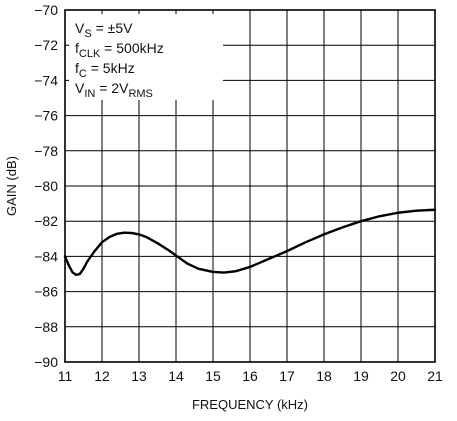 The width and height of the screenshot is (457, 421). Describe the element at coordinates (46, 256) in the screenshot. I see `y-tick-label: −84` at that location.